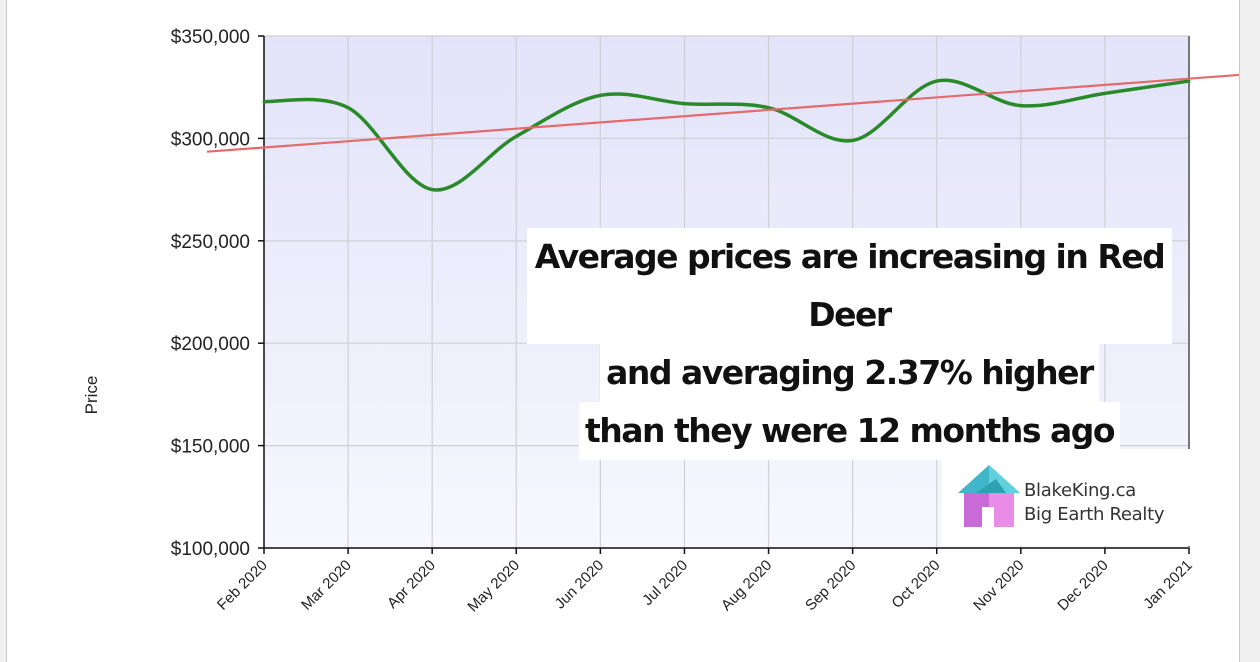  I want to click on x-tick-label: May 2020, so click(493, 586).